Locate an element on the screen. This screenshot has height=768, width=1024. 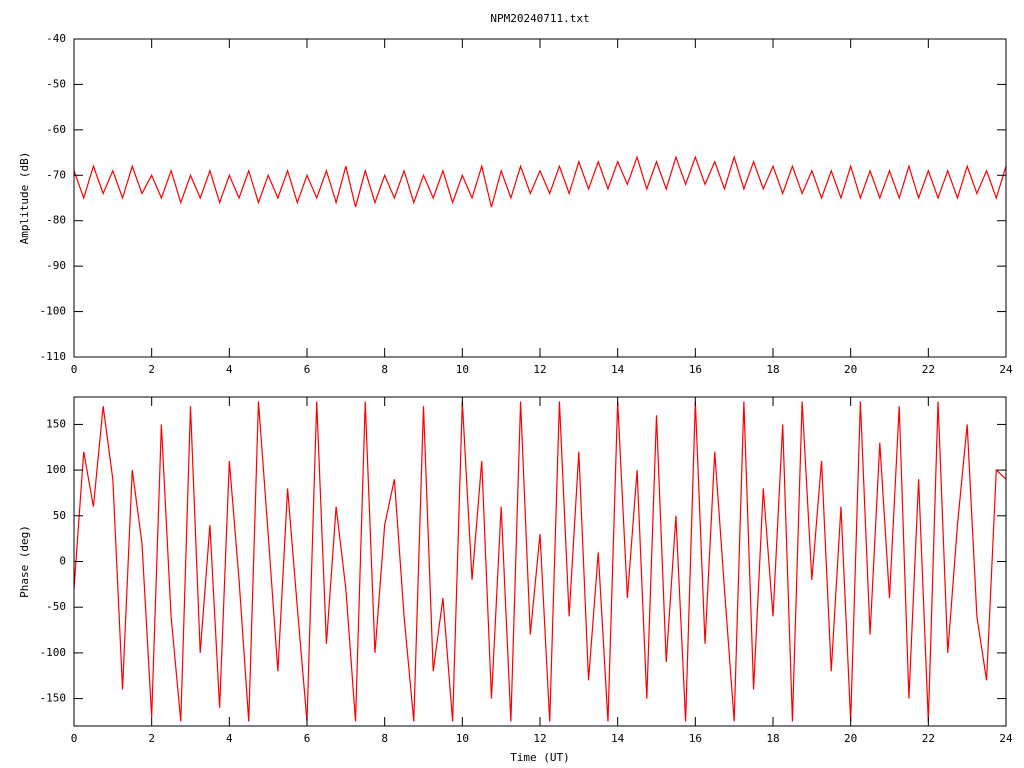
y-tick-label: -90 is located at coordinates (56, 265).